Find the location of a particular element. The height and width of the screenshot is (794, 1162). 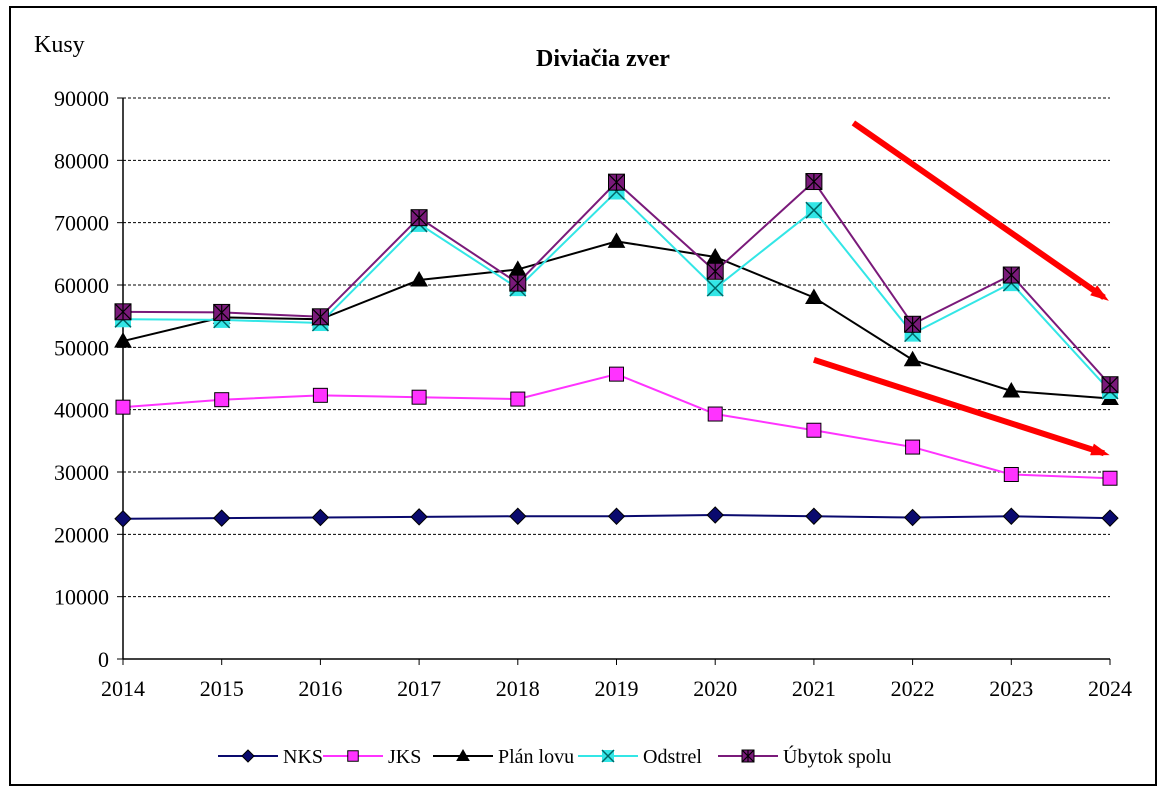

y-axis-label: Kusy is located at coordinates (59, 45).